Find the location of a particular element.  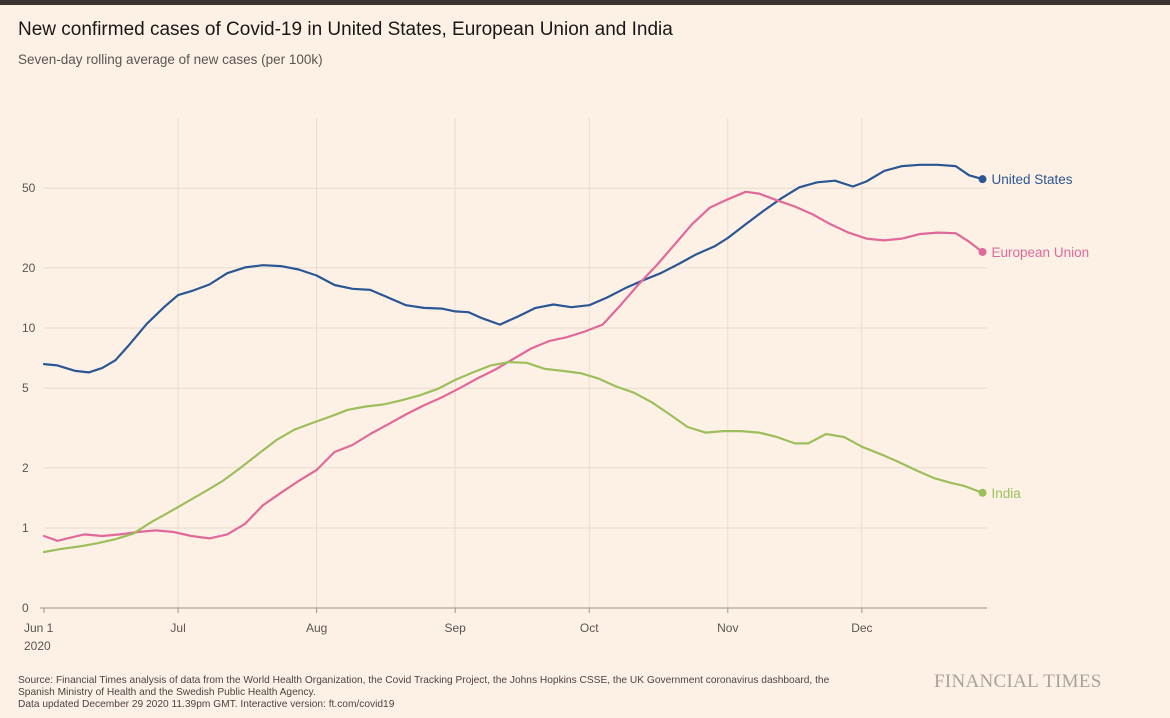

y-tick-label: 2 is located at coordinates (25, 468).